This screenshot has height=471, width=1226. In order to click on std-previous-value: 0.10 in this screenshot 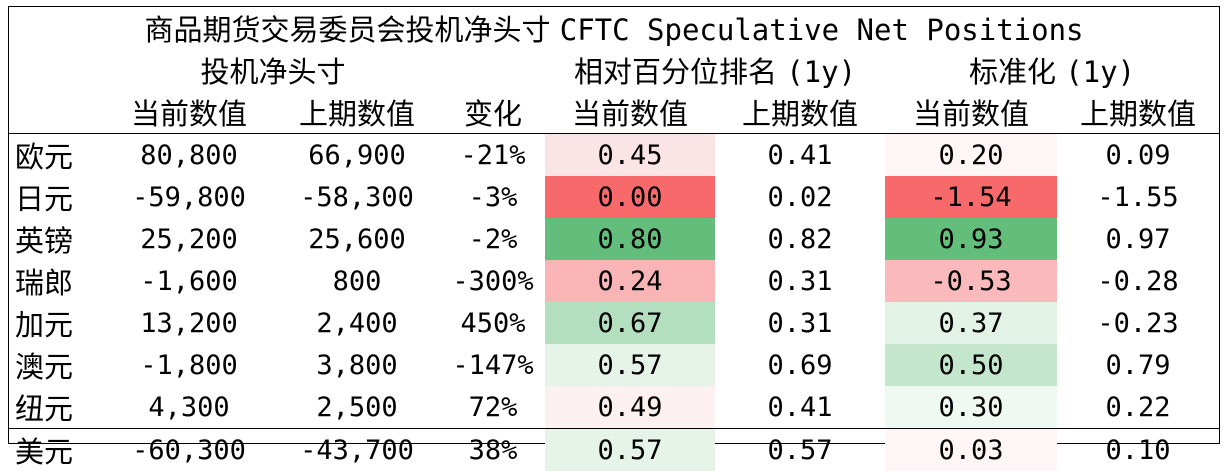, I will do `click(1138, 450)`.